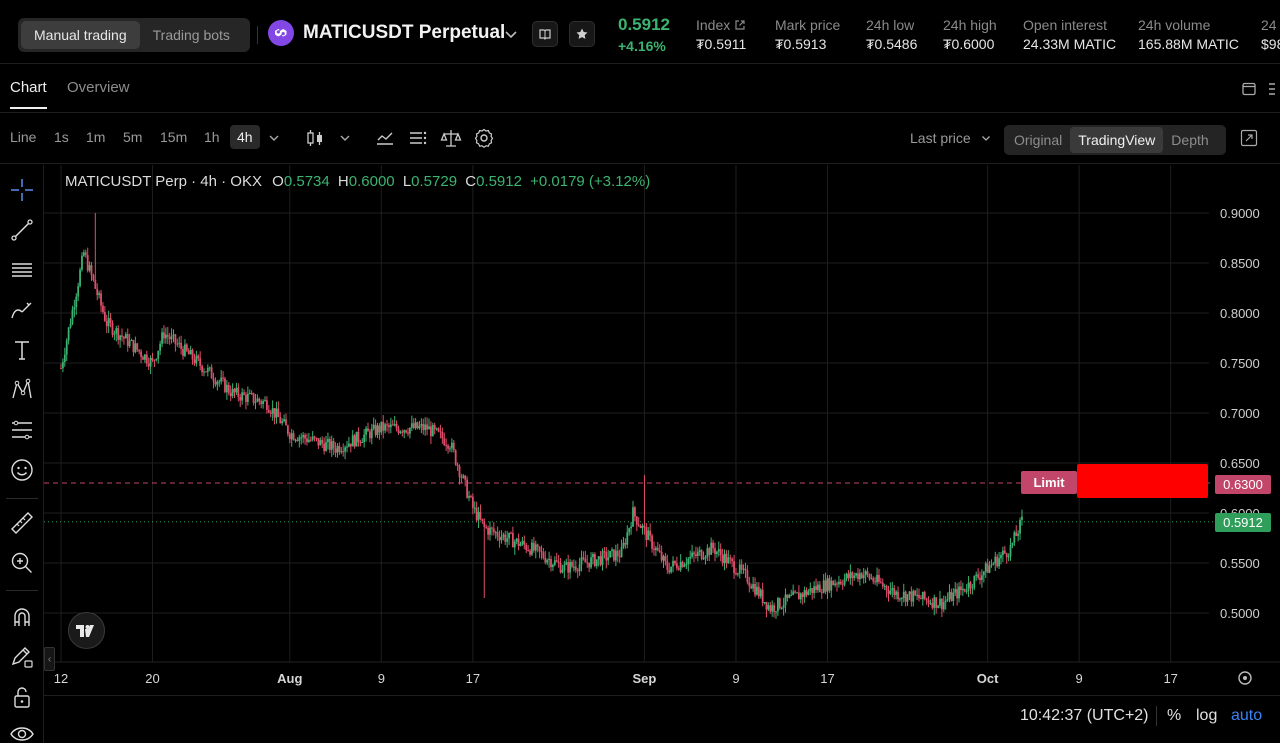 This screenshot has height=743, width=1280. What do you see at coordinates (22, 190) in the screenshot?
I see `crosshair-icon` at bounding box center [22, 190].